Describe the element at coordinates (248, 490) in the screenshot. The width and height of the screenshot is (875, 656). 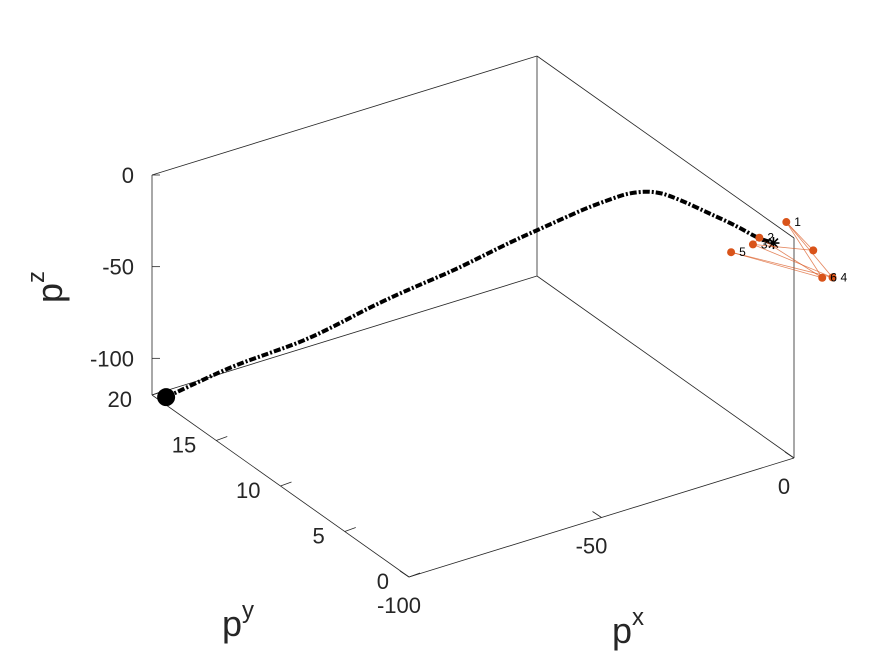
I see `y-tick-label: 10` at that location.